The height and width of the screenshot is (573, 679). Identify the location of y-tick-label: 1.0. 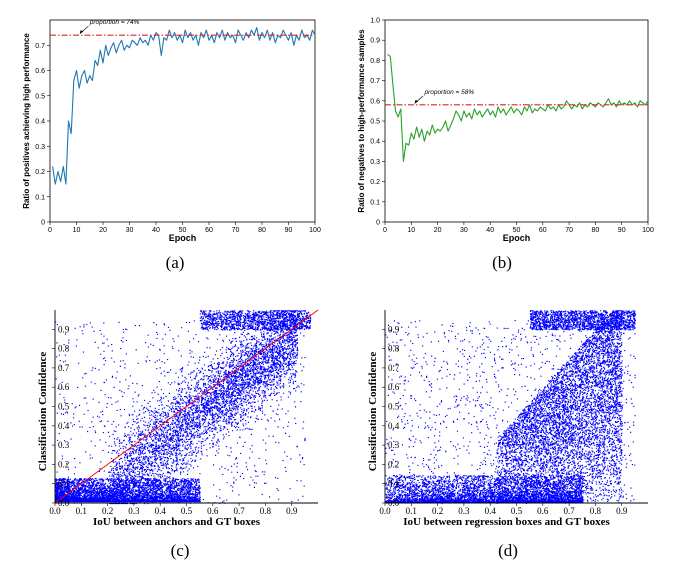
(375, 21).